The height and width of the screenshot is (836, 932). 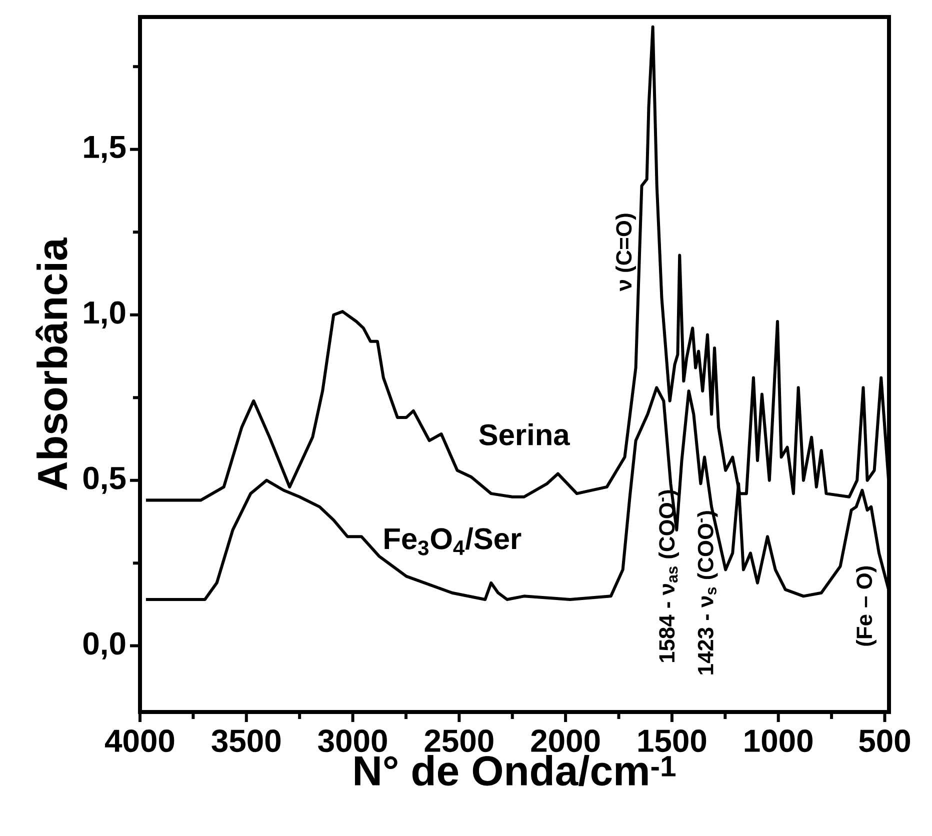 What do you see at coordinates (515, 770) in the screenshot?
I see `x-axis-title: N° de Onda/cm$^{-1}$` at bounding box center [515, 770].